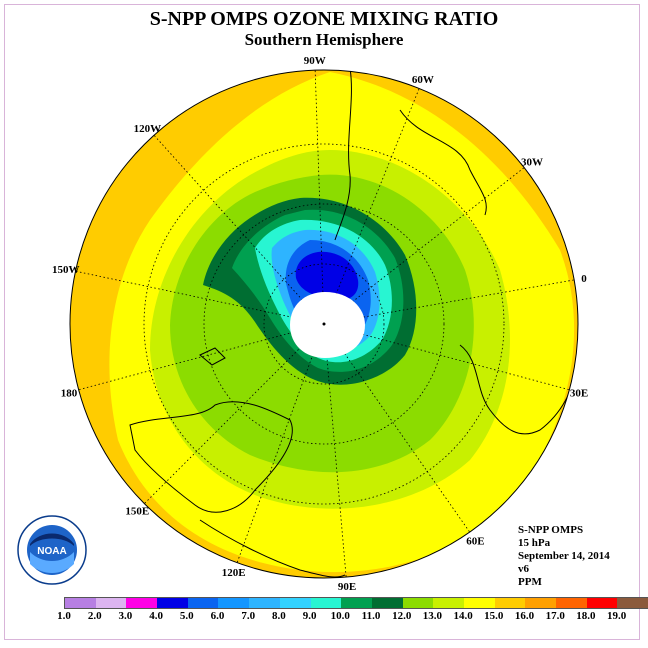 The image size is (648, 648). Describe the element at coordinates (64, 616) in the screenshot. I see `colorbar-tick-label: 1.0` at that location.